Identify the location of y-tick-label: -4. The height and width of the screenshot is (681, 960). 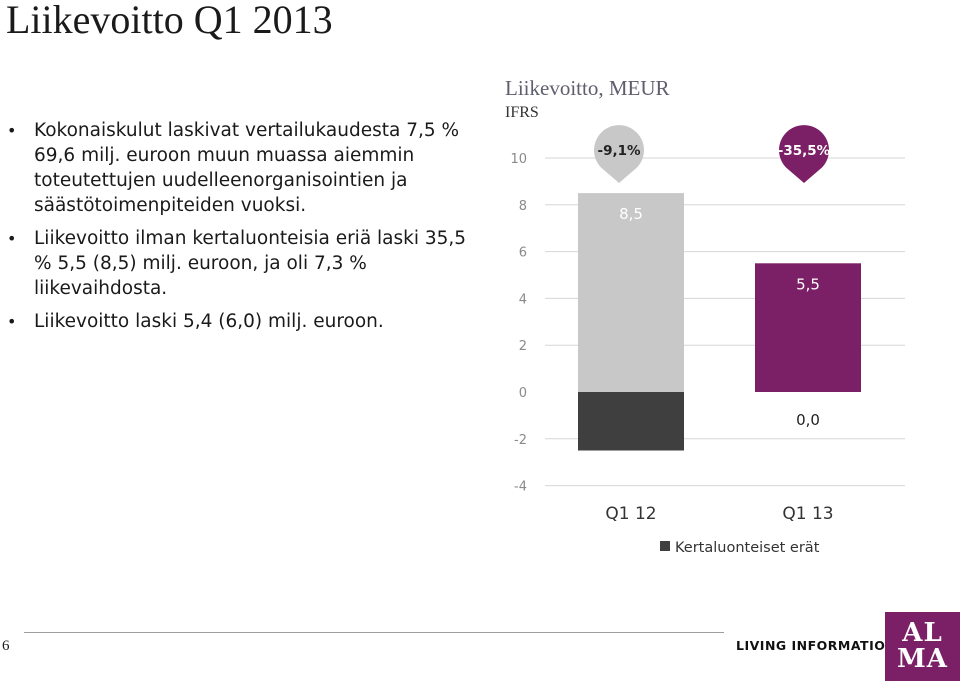
(520, 487).